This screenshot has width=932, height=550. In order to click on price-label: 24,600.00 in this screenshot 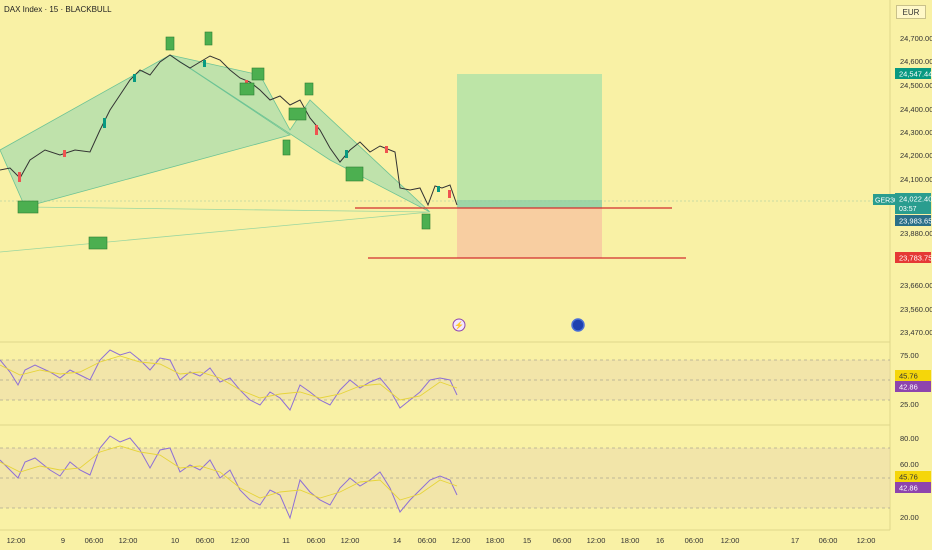, I will do `click(916, 61)`.